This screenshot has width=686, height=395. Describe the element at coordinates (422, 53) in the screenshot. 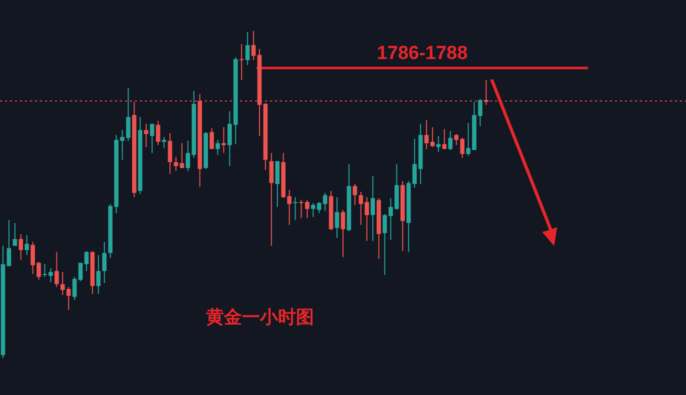

I see `annotation: 1786-1788` at that location.